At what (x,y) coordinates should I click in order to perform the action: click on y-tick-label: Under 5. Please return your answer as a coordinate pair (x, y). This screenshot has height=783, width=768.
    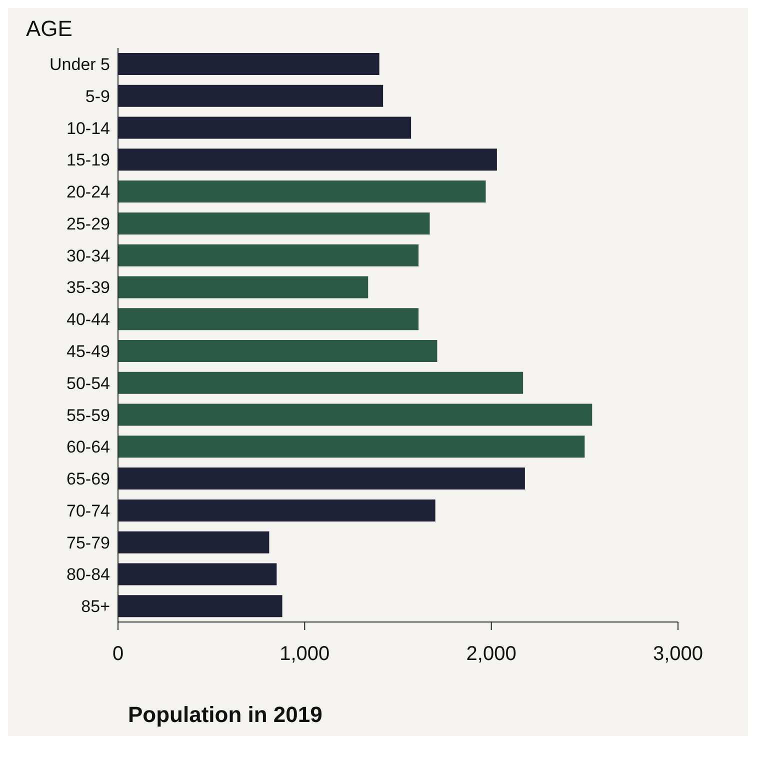
    Looking at the image, I should click on (80, 64).